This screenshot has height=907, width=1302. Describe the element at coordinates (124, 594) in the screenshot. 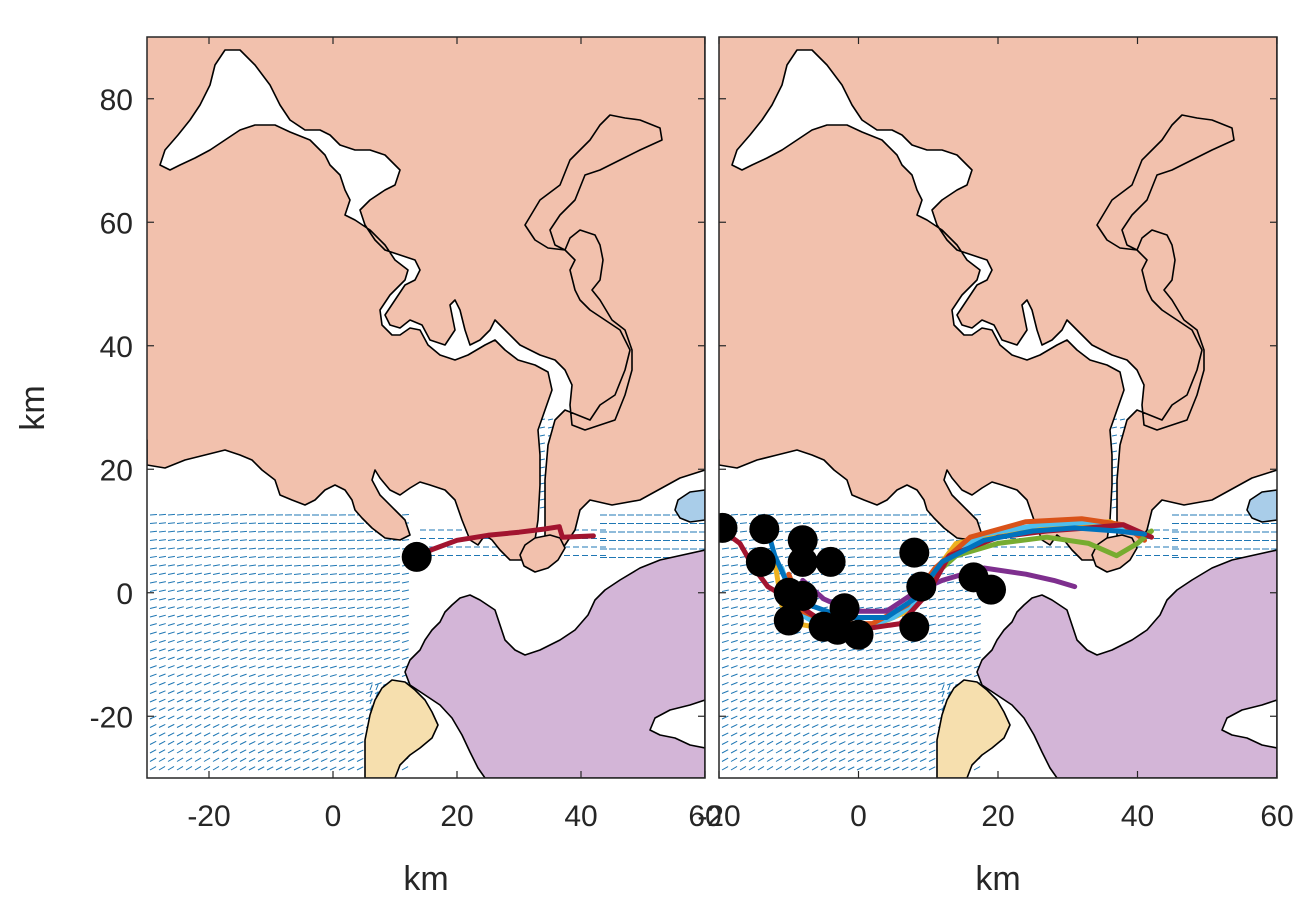

I see `y-tick-label: 0` at that location.